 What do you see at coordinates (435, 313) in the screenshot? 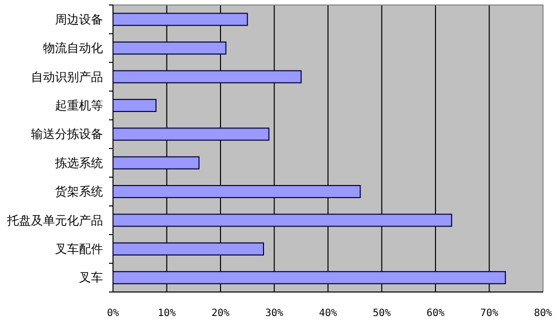
I see `x-tick-label: 60%` at bounding box center [435, 313].